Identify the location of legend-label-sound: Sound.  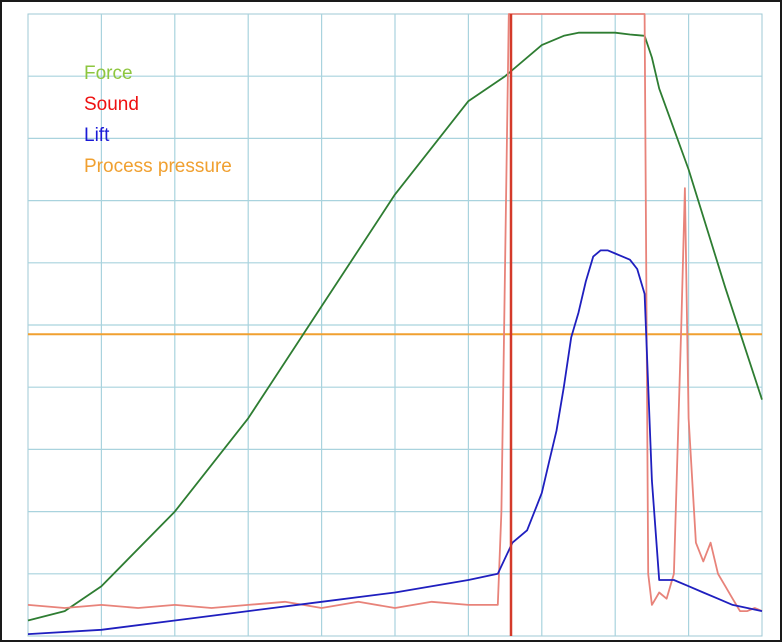
(111, 104).